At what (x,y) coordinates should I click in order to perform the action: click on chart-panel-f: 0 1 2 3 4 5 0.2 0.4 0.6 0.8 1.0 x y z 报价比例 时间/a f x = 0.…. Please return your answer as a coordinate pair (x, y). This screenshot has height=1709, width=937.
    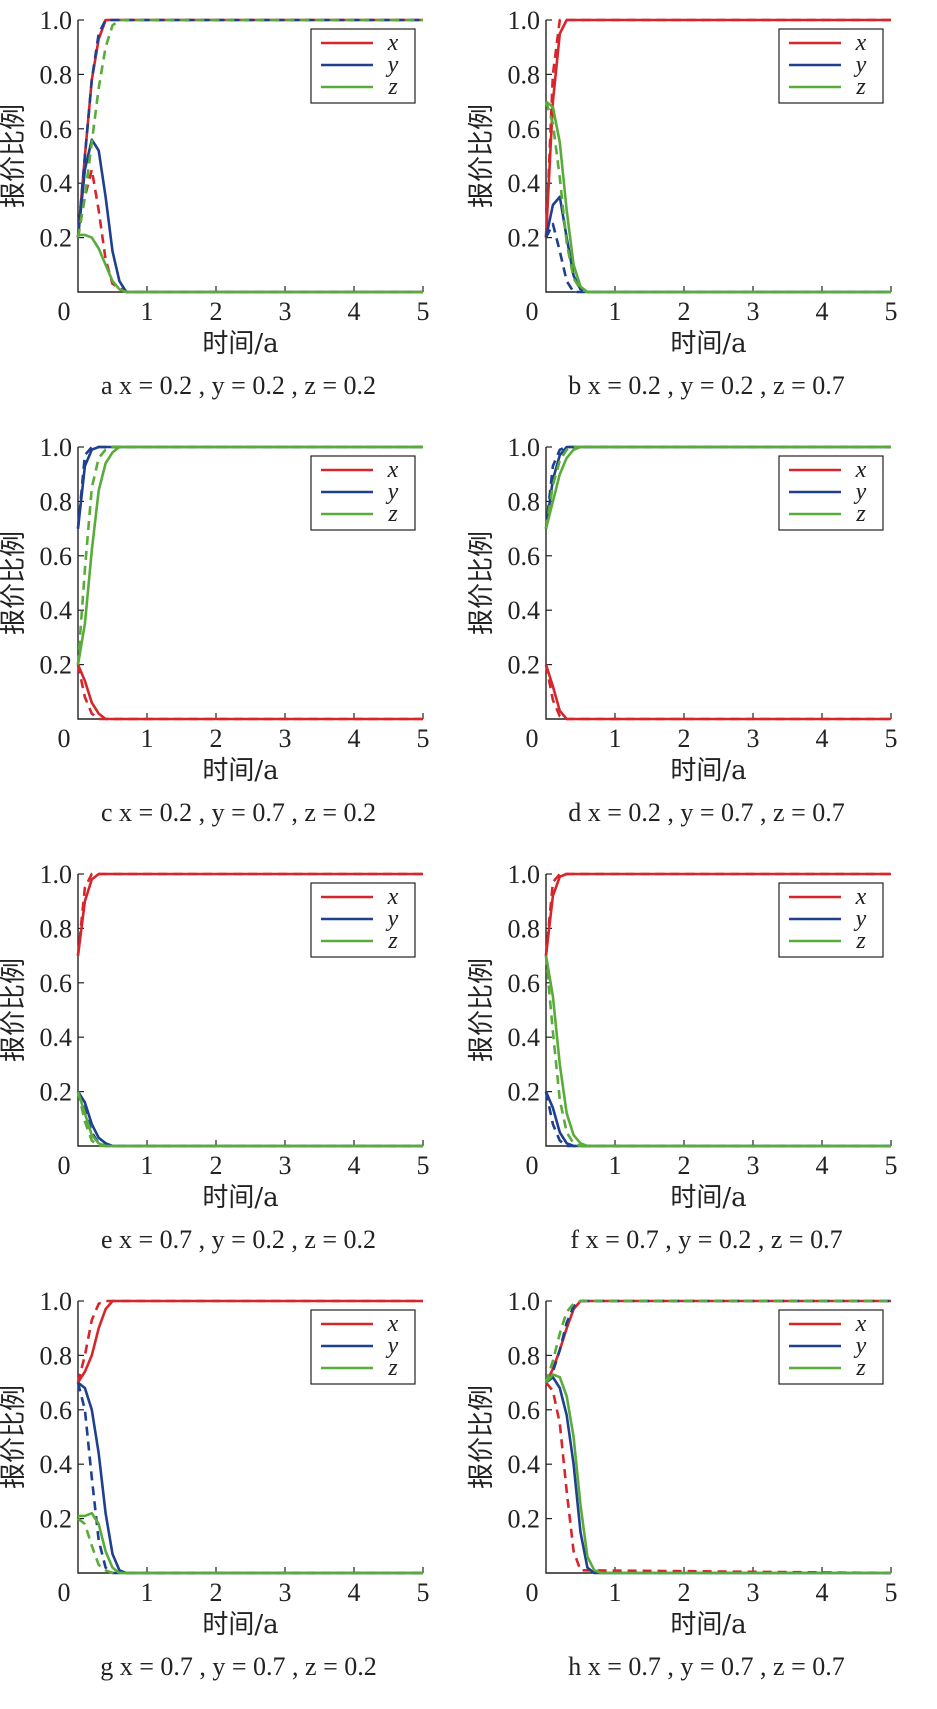
    Looking at the image, I should click on (701, 1067).